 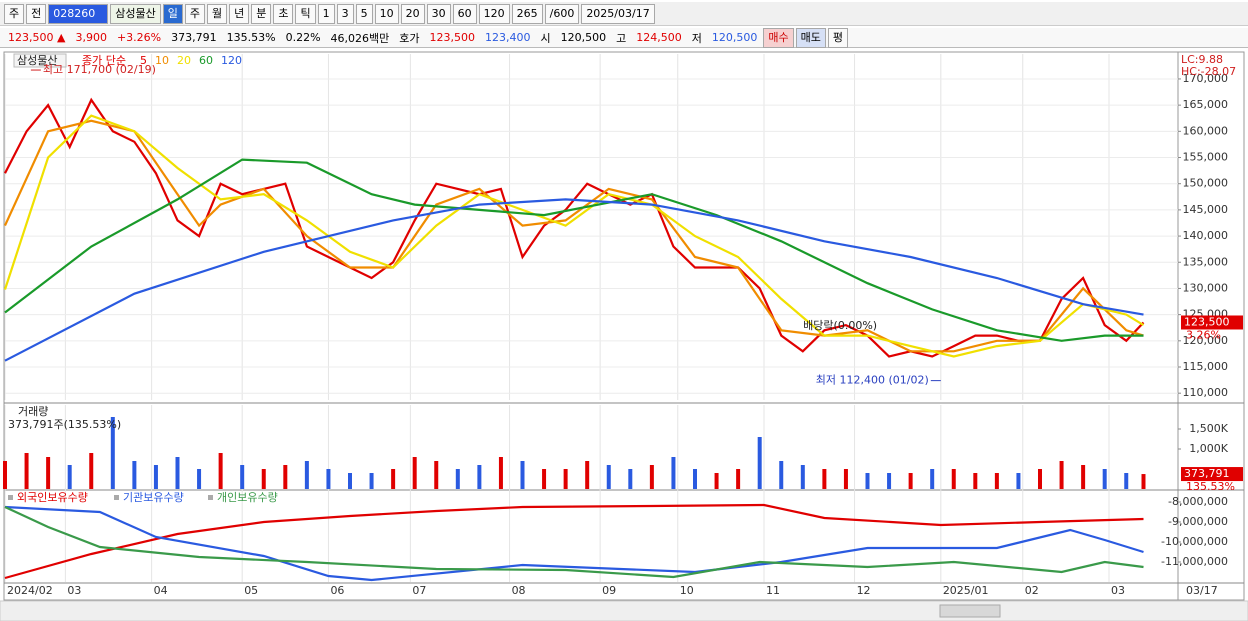 I want to click on toolbar-button: 월, so click(x=217, y=13).